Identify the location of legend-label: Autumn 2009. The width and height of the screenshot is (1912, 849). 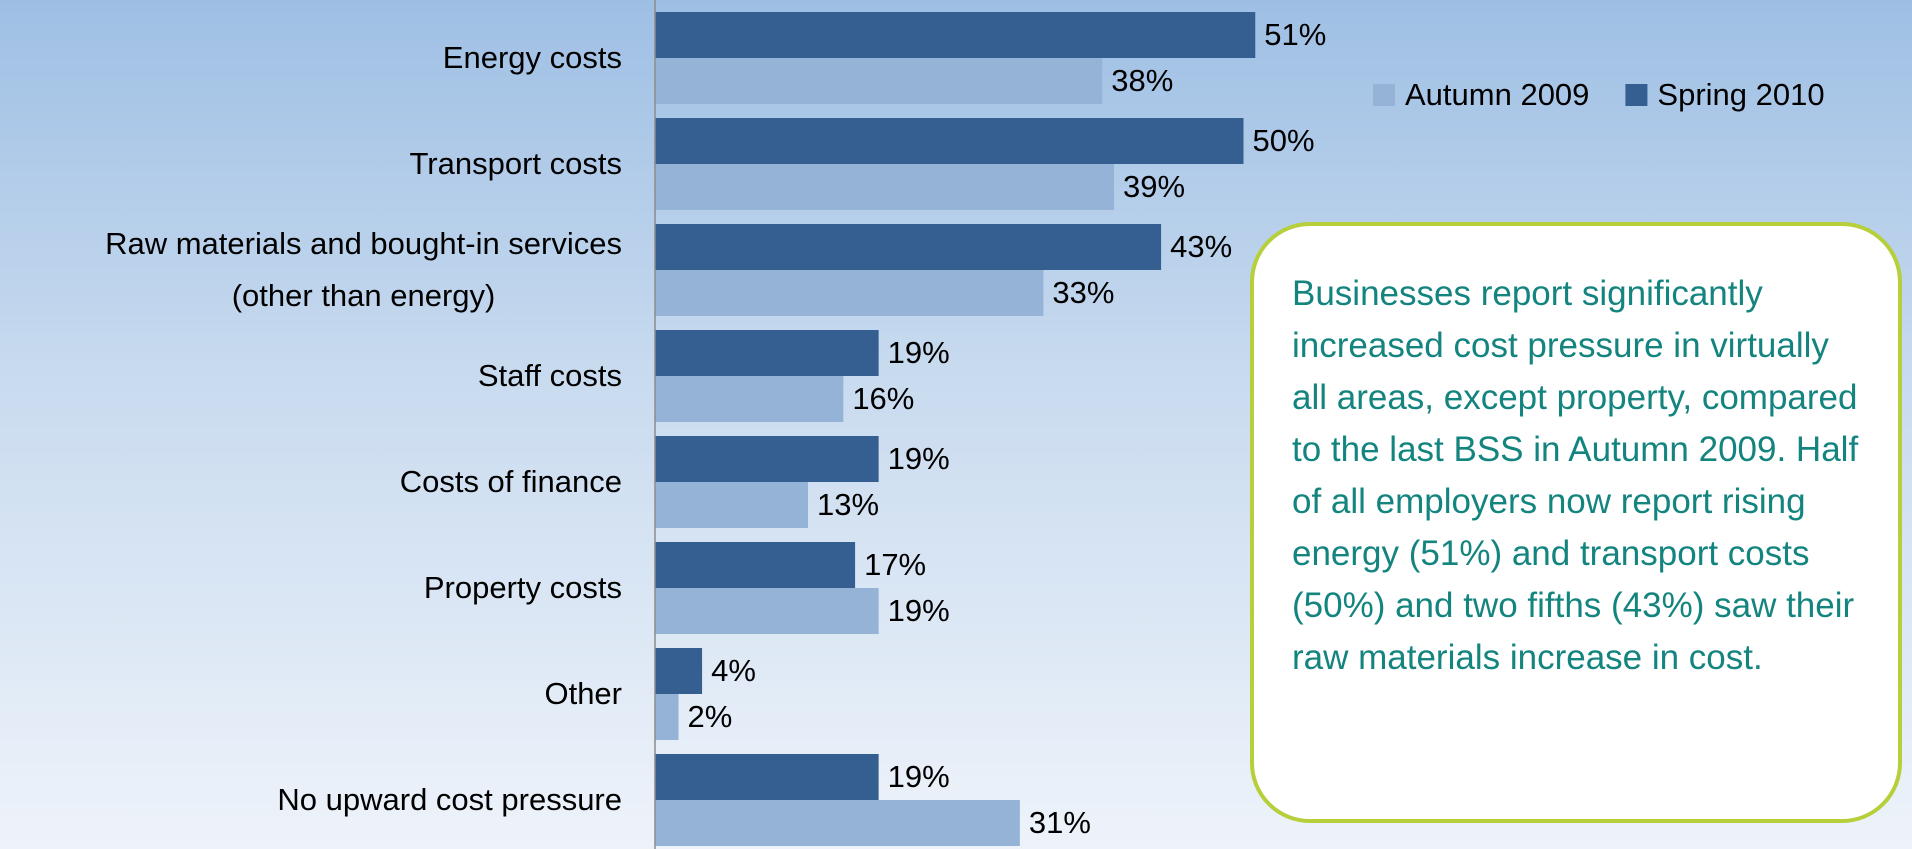
(1497, 94).